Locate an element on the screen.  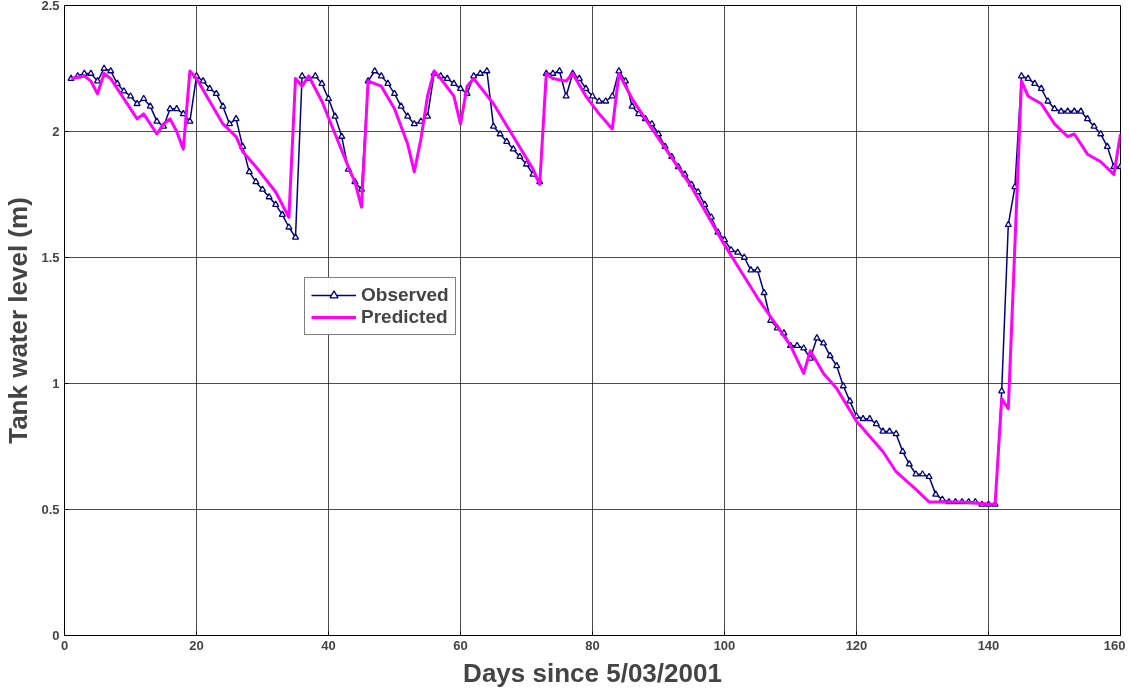
x-tick-label: 100 is located at coordinates (724, 645).